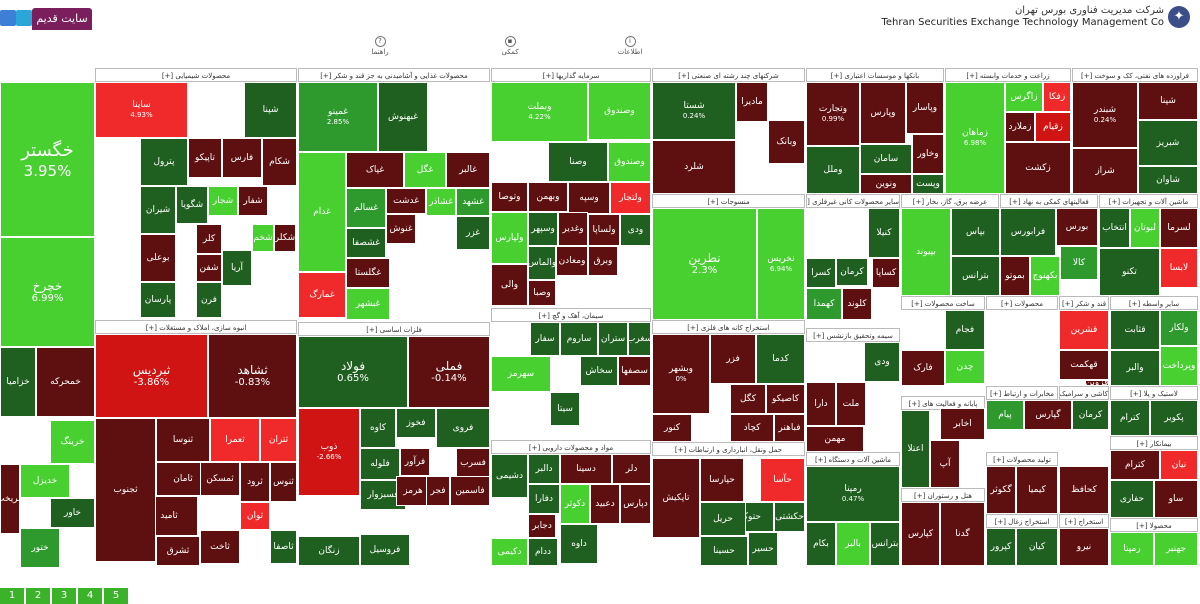 This screenshot has height=604, width=1200. Describe the element at coordinates (394, 329) in the screenshot. I see `sector-title: فلزات اساسی [+]` at that location.